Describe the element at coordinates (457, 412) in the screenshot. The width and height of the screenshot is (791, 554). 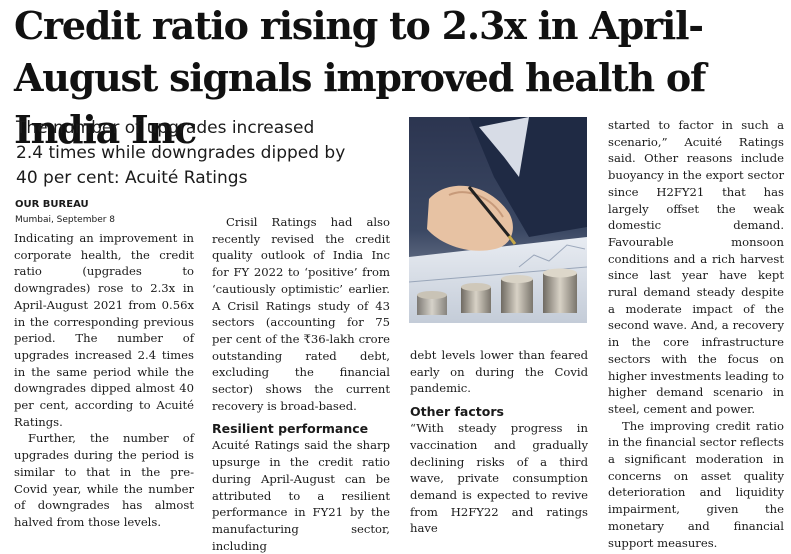
I see `subhead-other-factors: Other factors` at that location.